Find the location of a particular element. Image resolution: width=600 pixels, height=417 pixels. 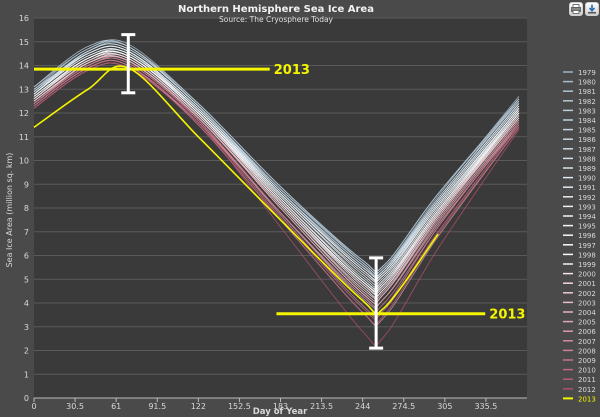

legend-item-2009: 2009 is located at coordinates (579, 361).